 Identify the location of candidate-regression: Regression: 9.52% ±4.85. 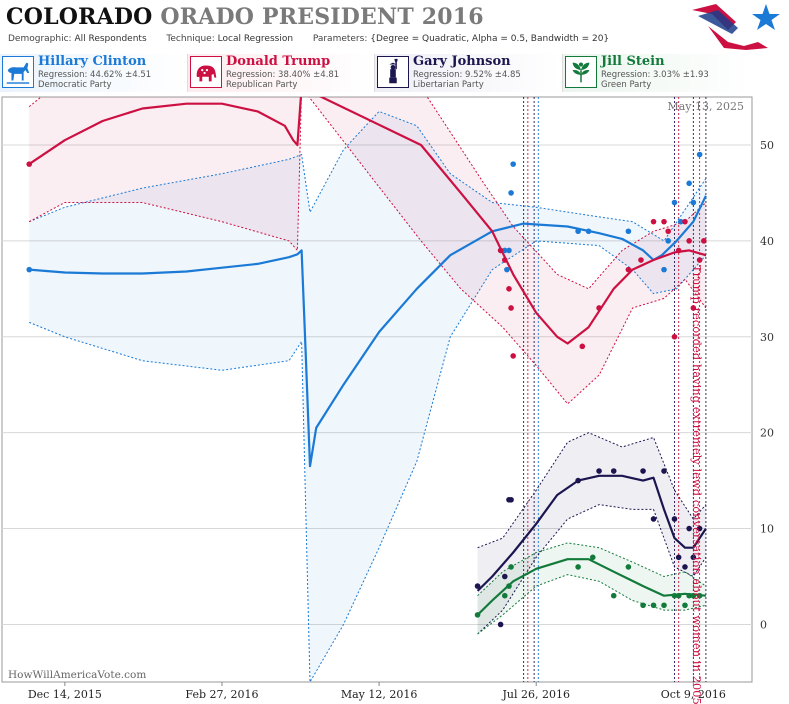
(467, 75).